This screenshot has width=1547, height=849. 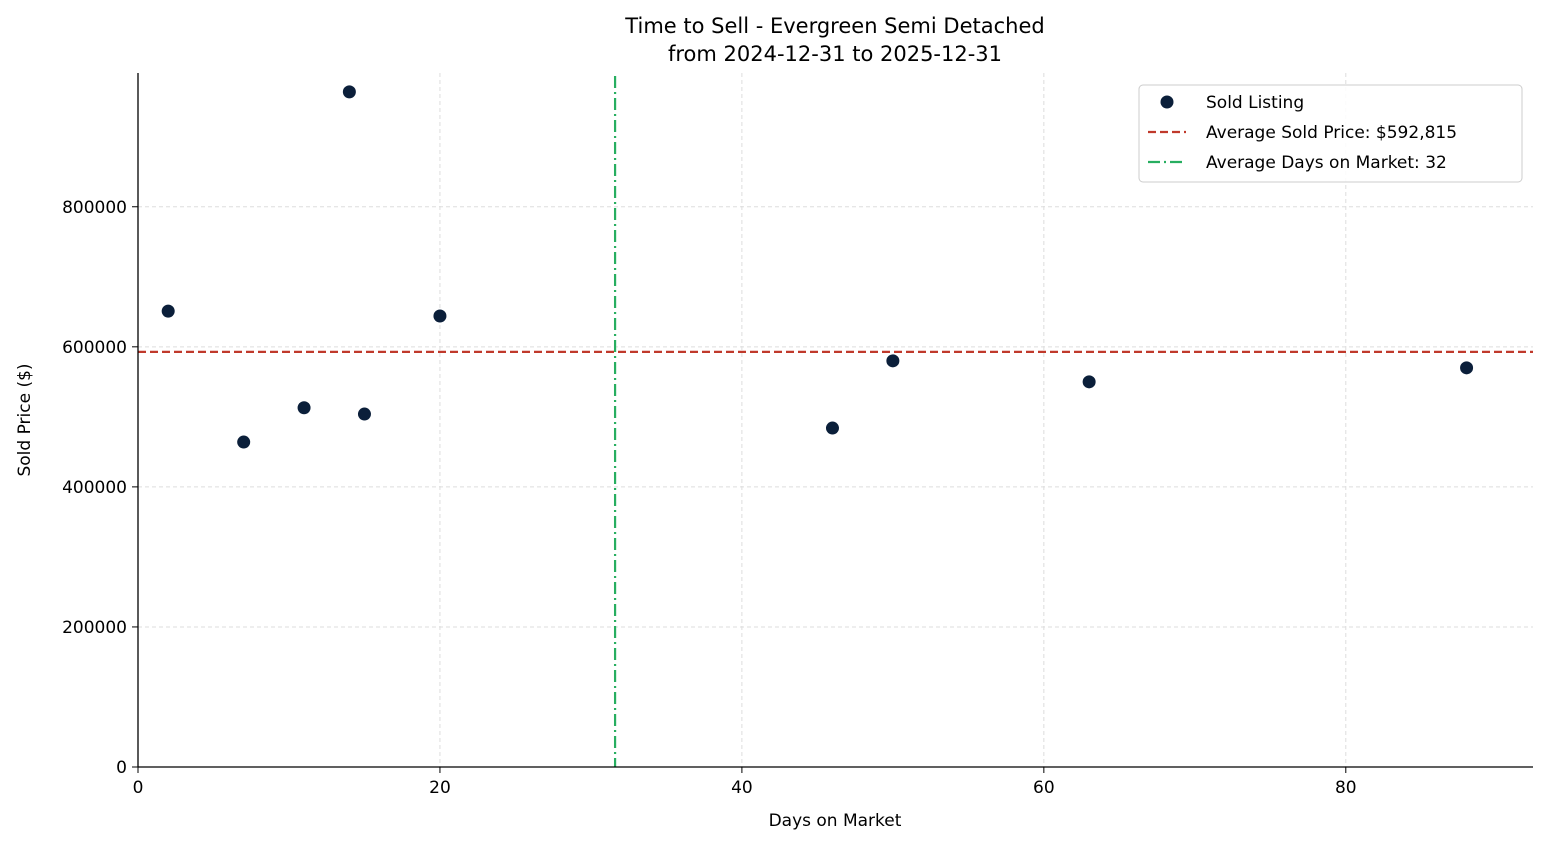 I want to click on legend-marker, so click(x=1167, y=102).